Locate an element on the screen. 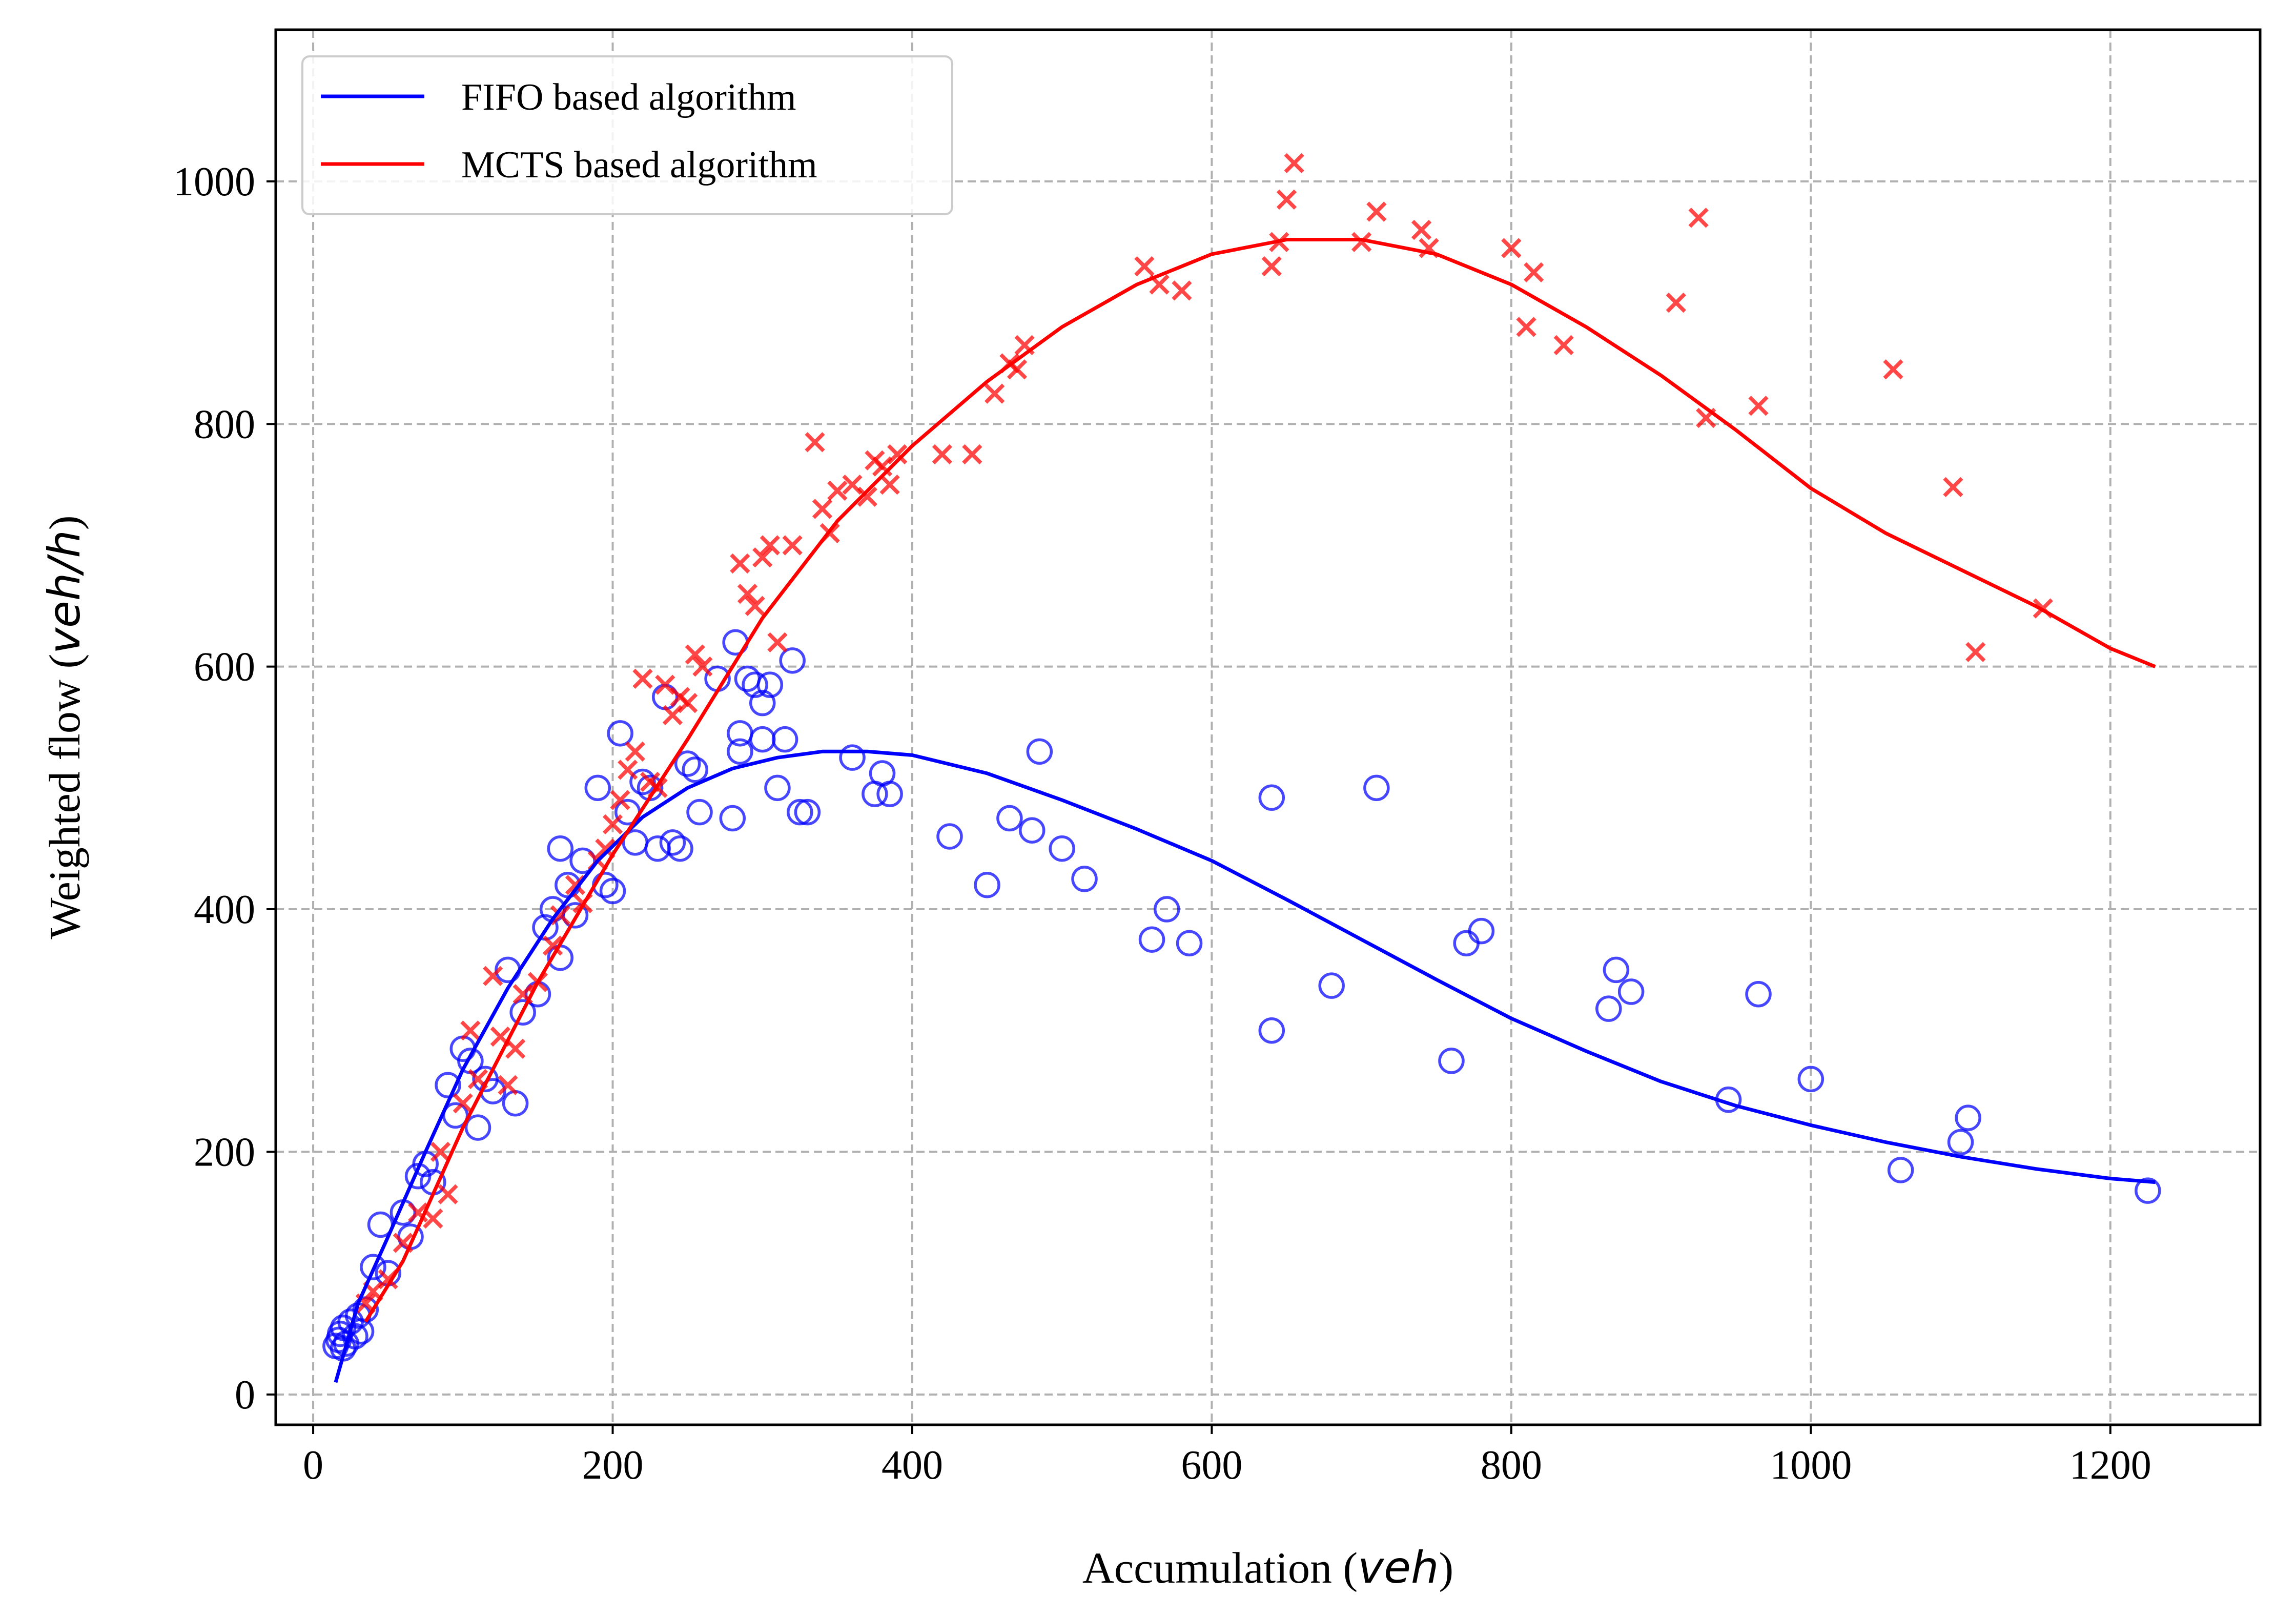 This screenshot has height=1617, width=2296. x-axis-label-unit: veh is located at coordinates (1398, 1568).